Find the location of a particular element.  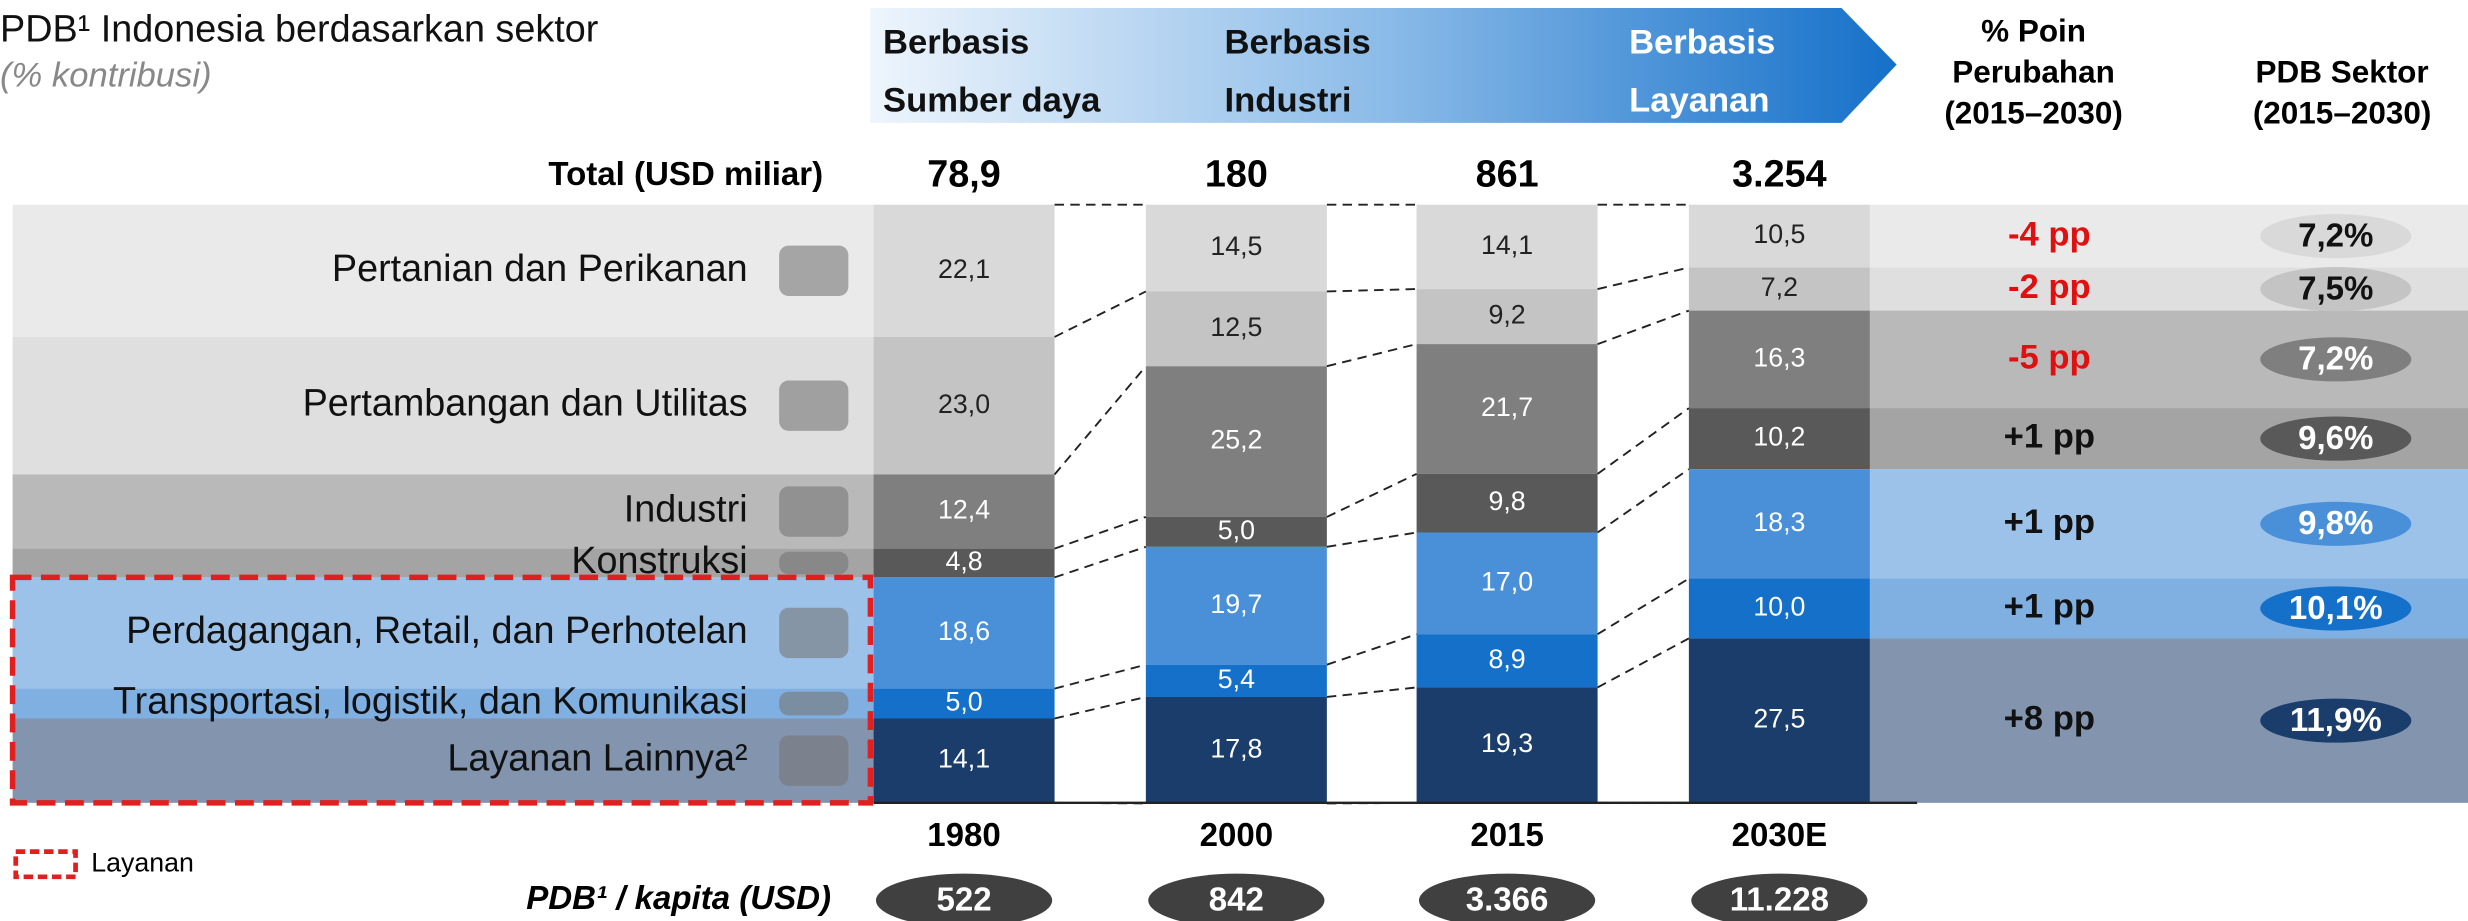

segment-label: 16,3 is located at coordinates (1779, 357).